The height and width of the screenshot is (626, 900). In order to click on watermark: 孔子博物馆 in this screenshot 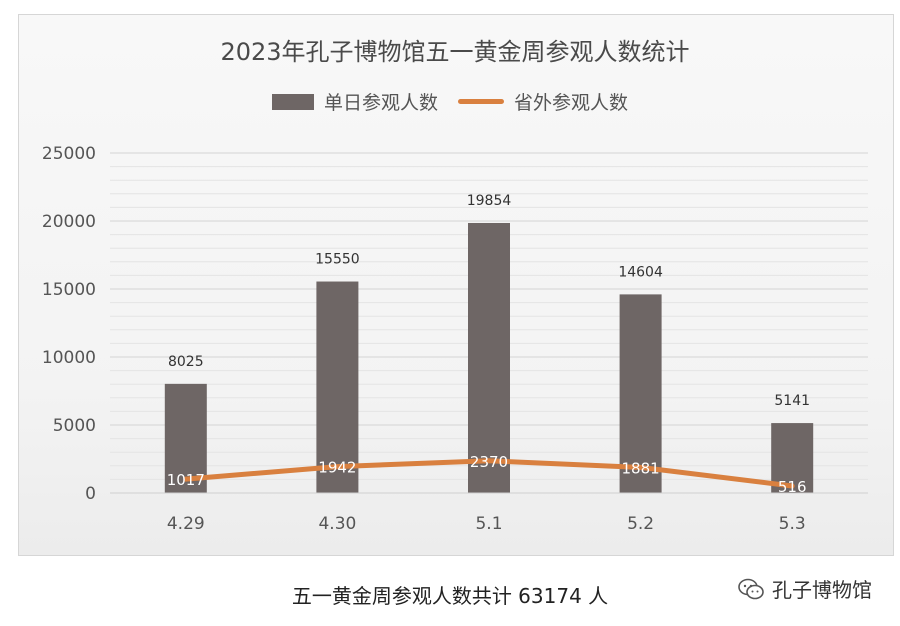, I will do `click(805, 588)`.